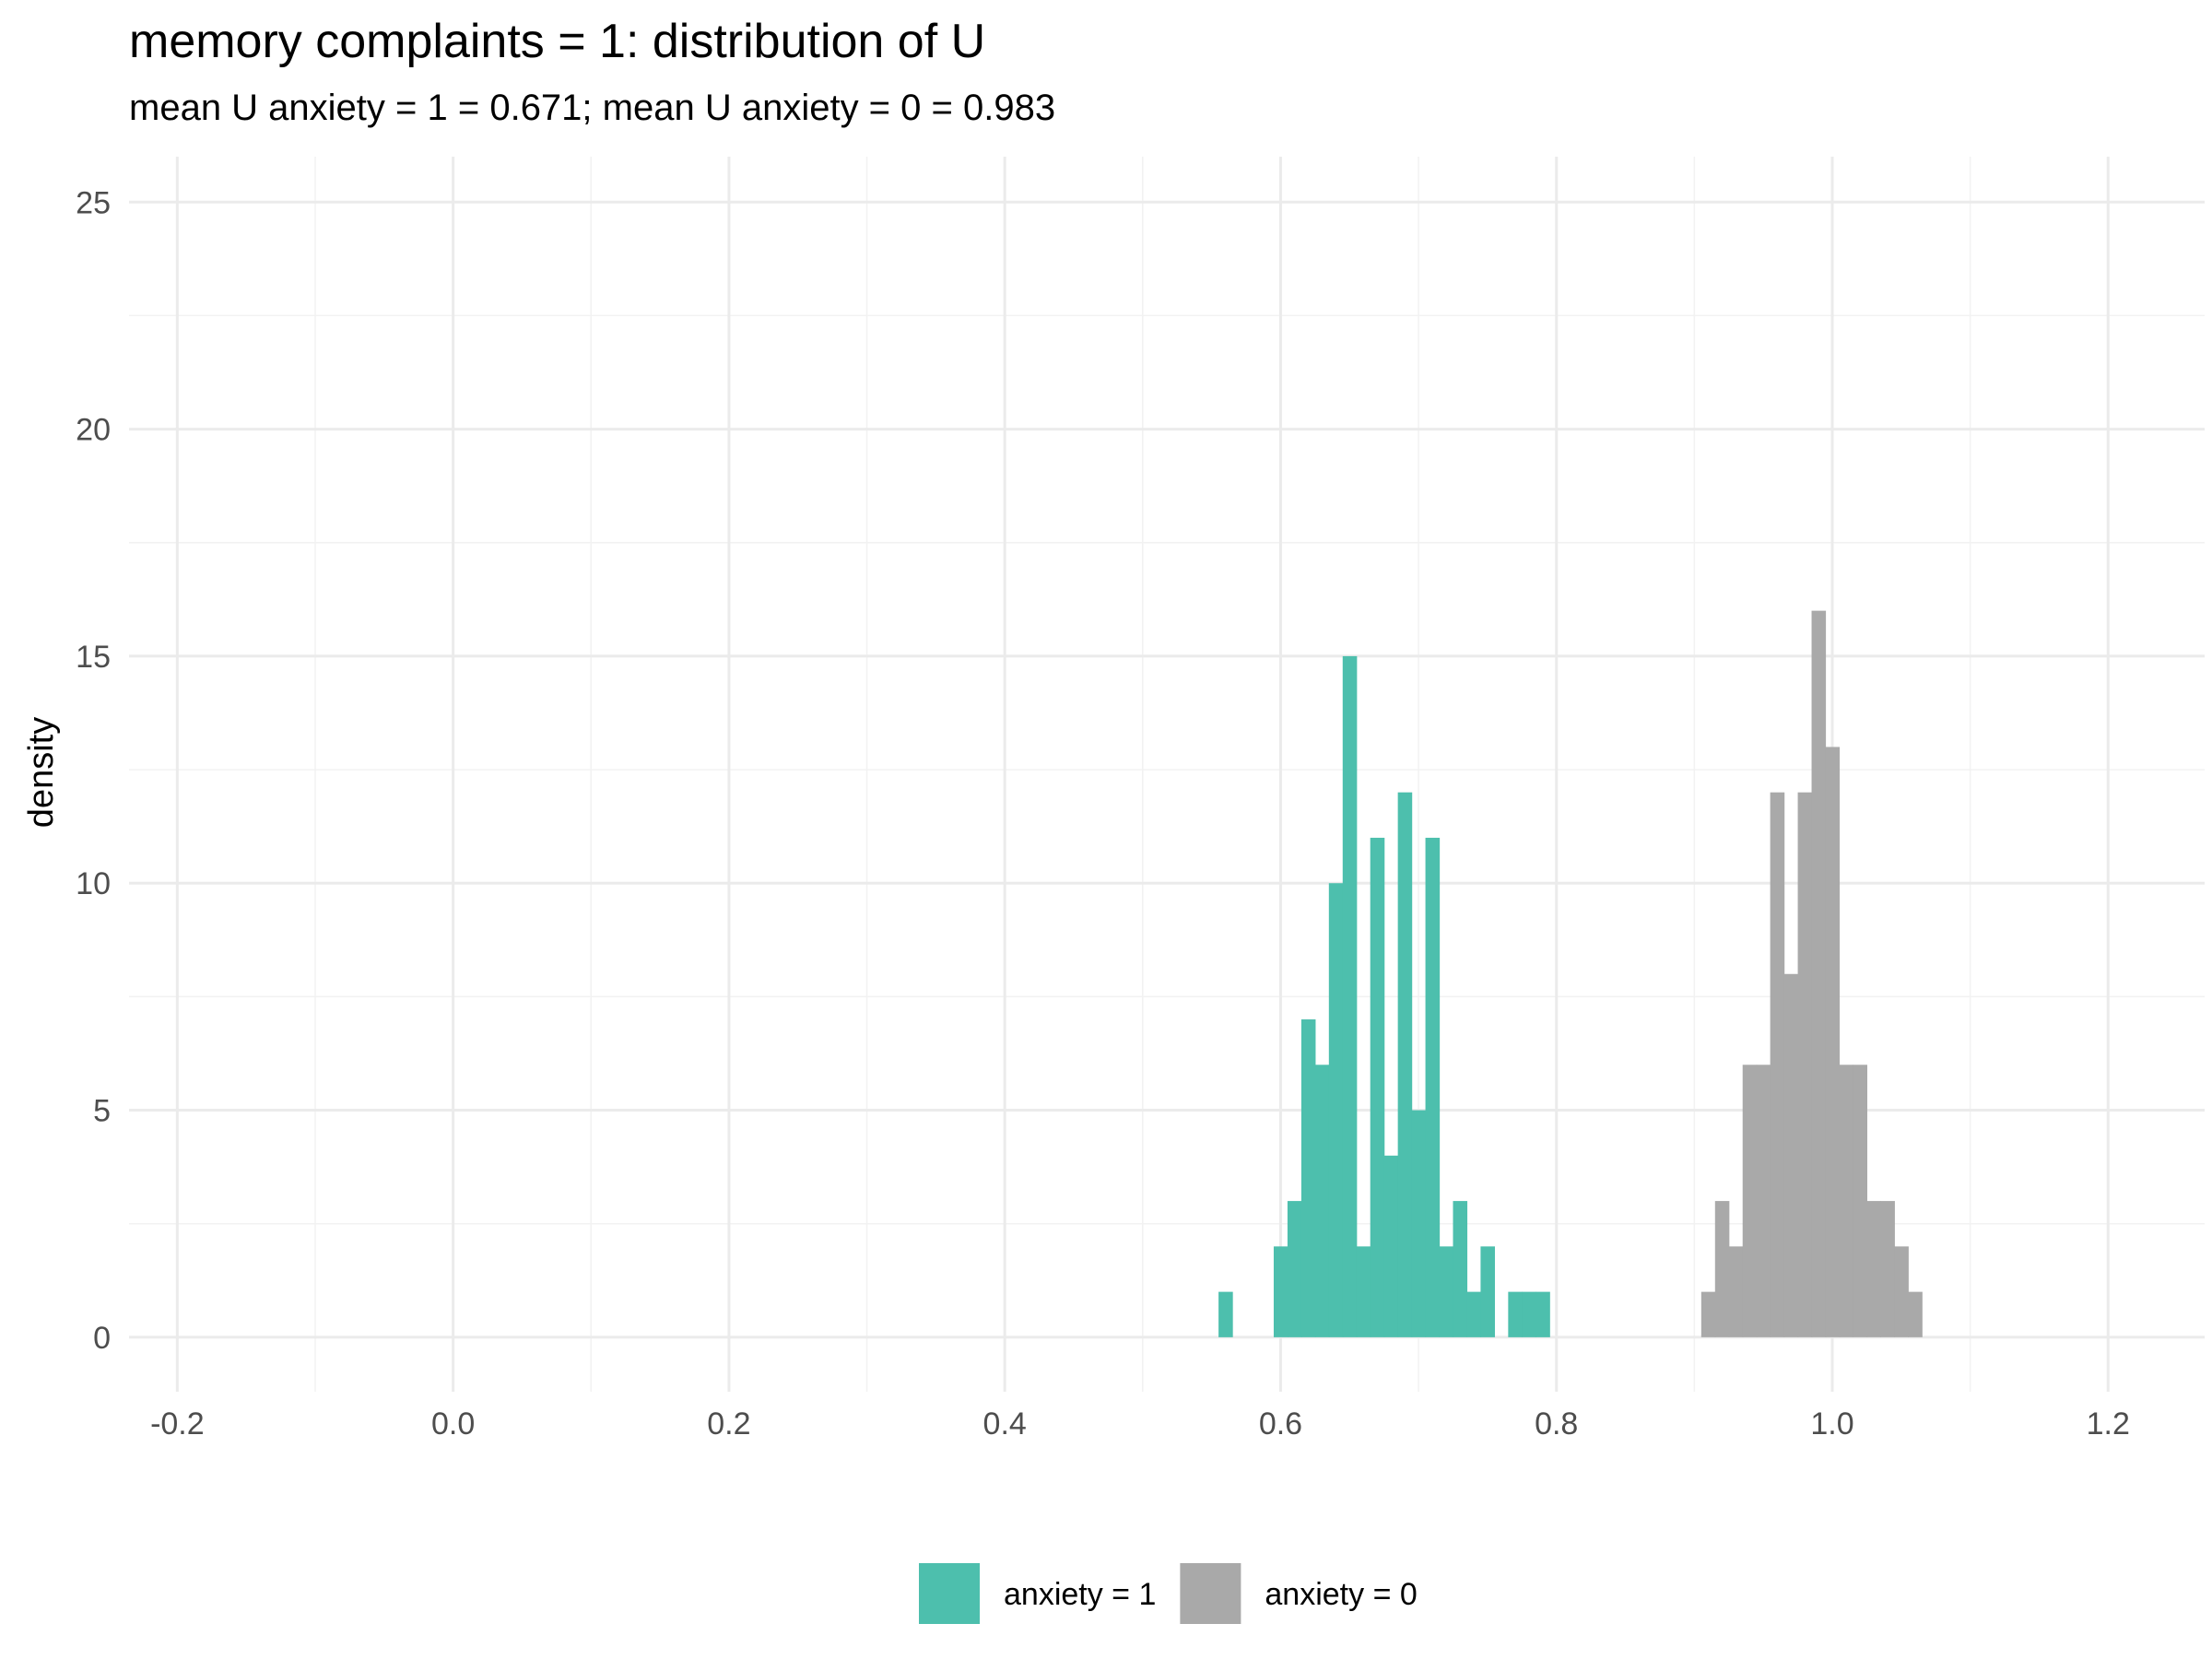 The width and height of the screenshot is (2212, 1659). Describe the element at coordinates (177, 1423) in the screenshot. I see `x-tick-label: -0.2` at that location.